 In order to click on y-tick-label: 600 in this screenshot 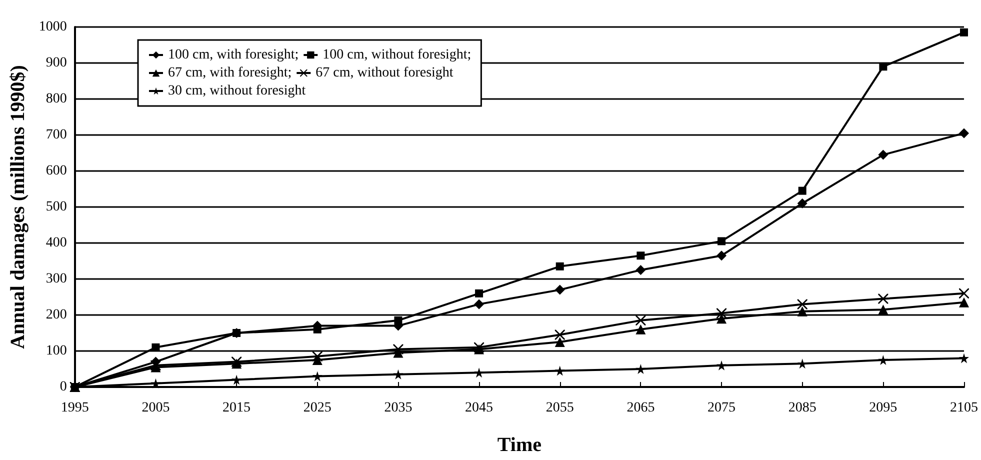, I will do `click(56, 171)`.